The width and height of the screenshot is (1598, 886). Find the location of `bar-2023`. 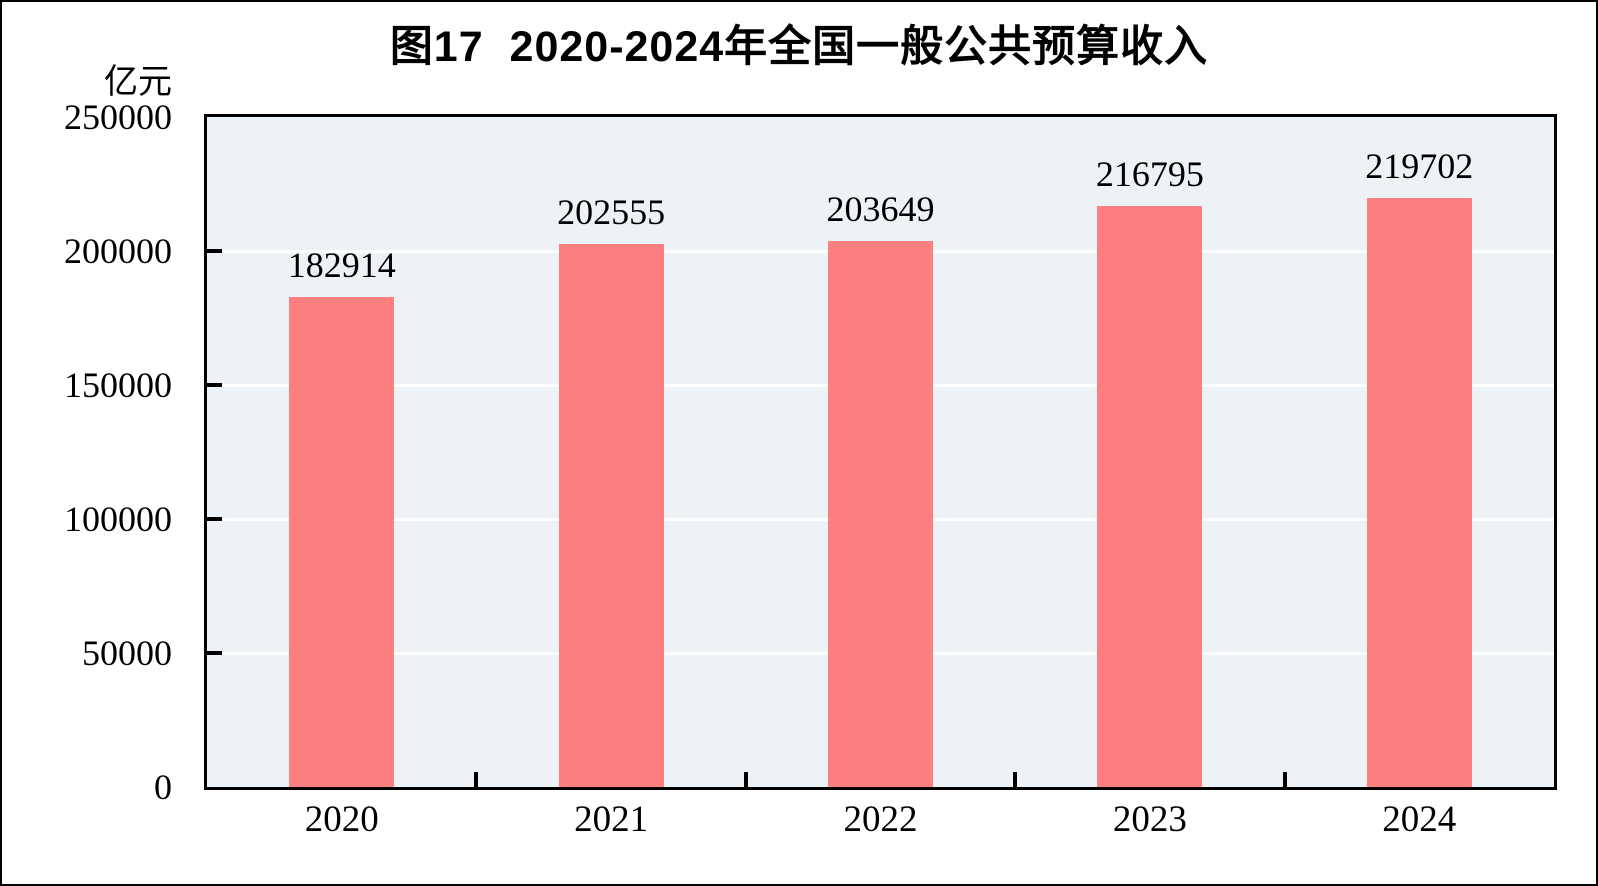

bar-2023 is located at coordinates (1150, 496).